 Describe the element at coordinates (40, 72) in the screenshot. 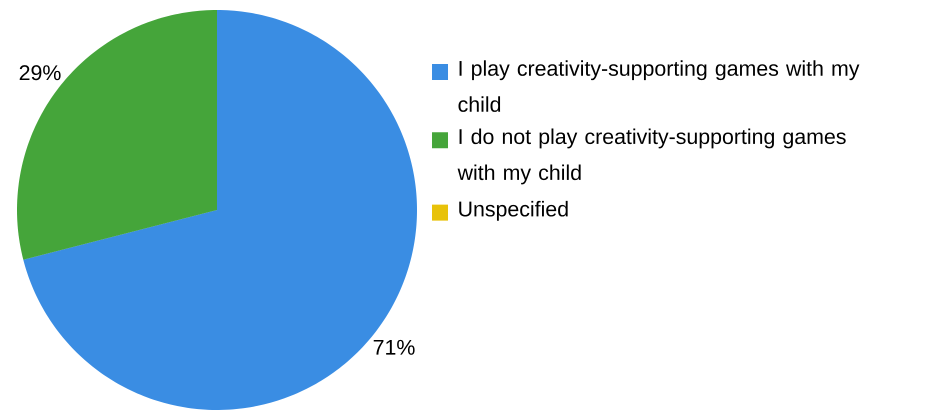

I see `data-label: 29%` at that location.